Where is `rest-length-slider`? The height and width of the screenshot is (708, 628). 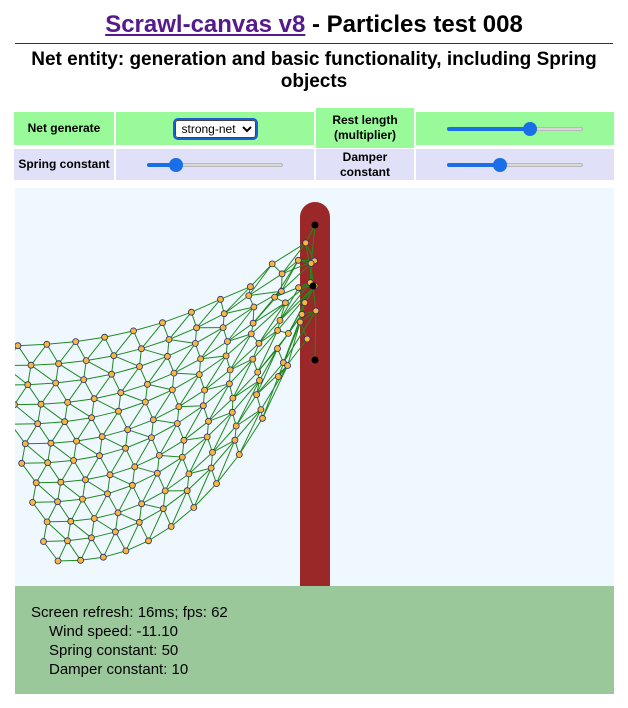 rest-length-slider is located at coordinates (515, 129).